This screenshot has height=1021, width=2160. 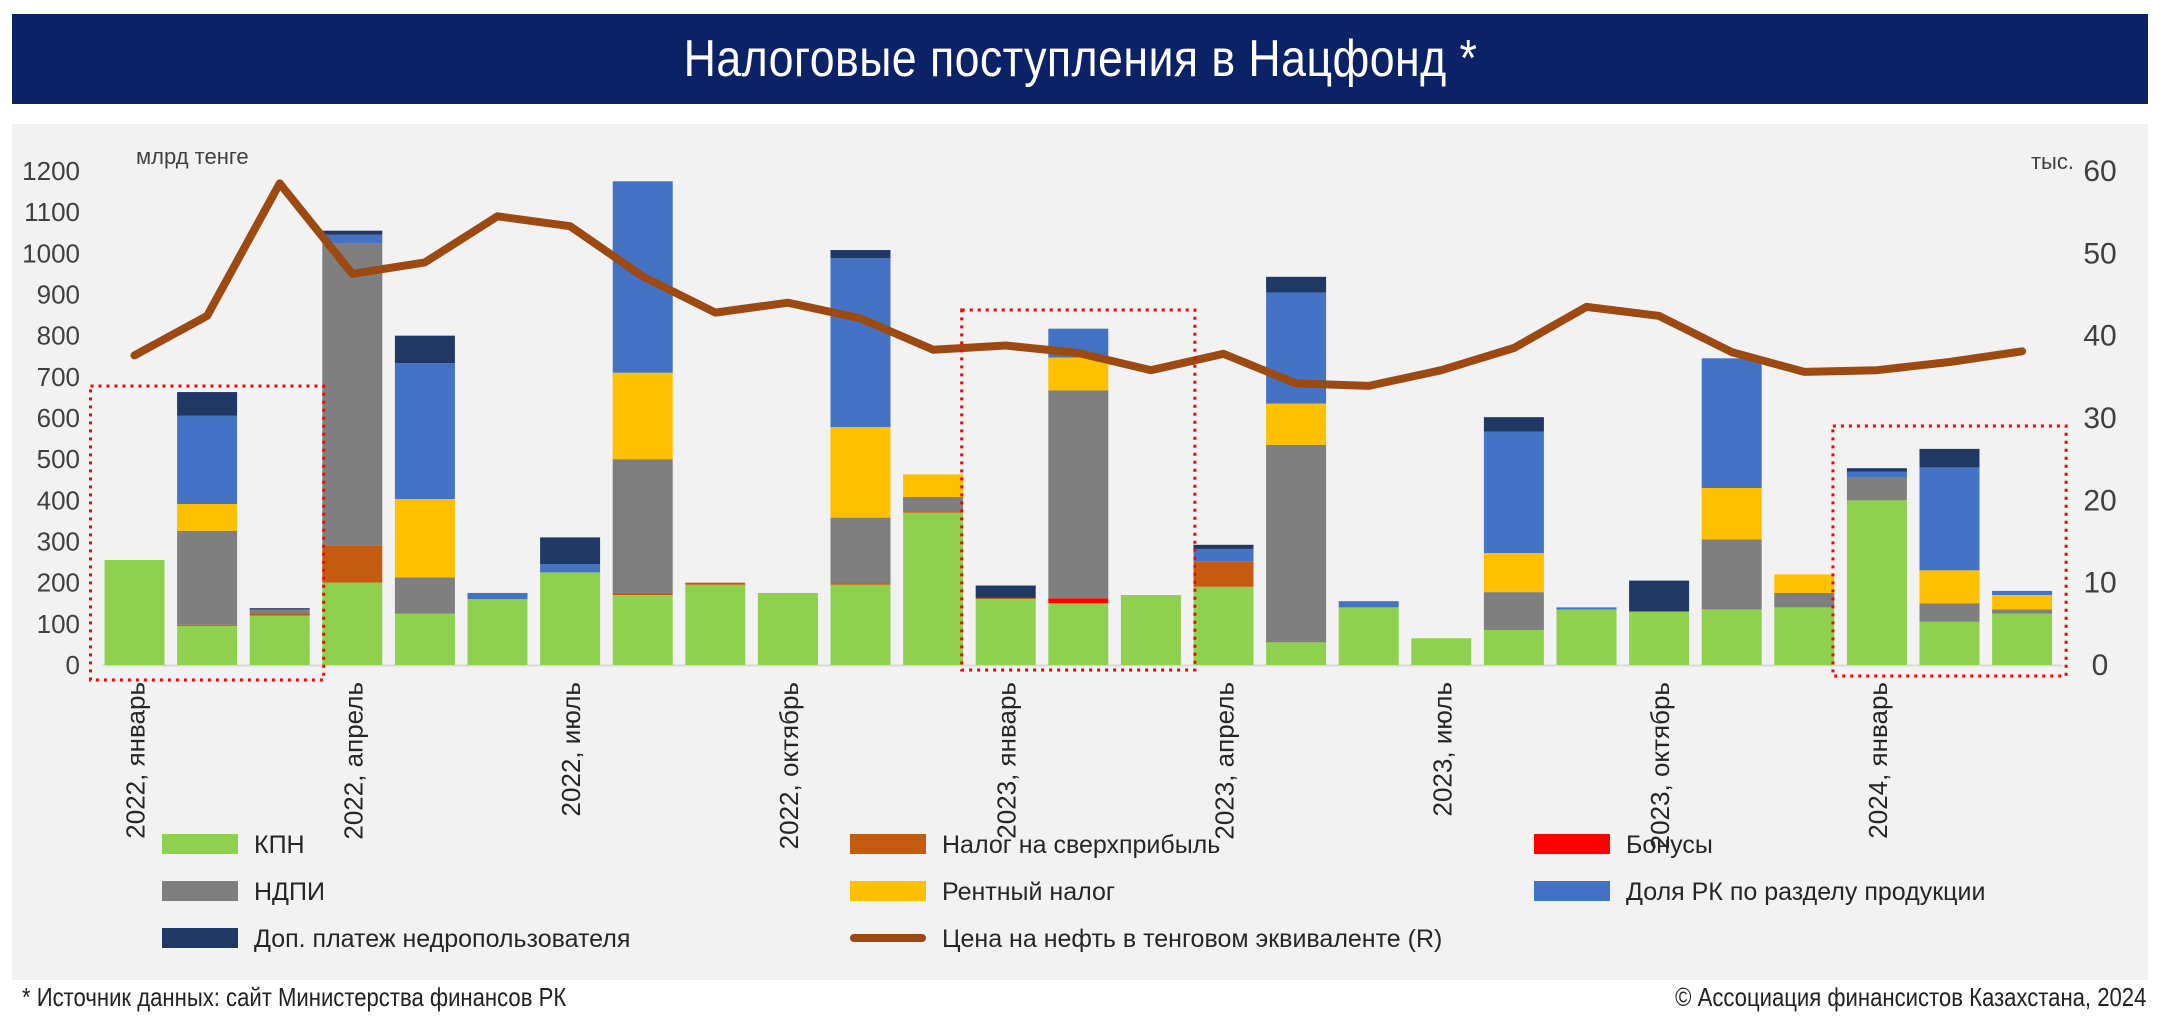 I want to click on legend-label: Доп. платеж недропользователя, so click(x=442, y=939).